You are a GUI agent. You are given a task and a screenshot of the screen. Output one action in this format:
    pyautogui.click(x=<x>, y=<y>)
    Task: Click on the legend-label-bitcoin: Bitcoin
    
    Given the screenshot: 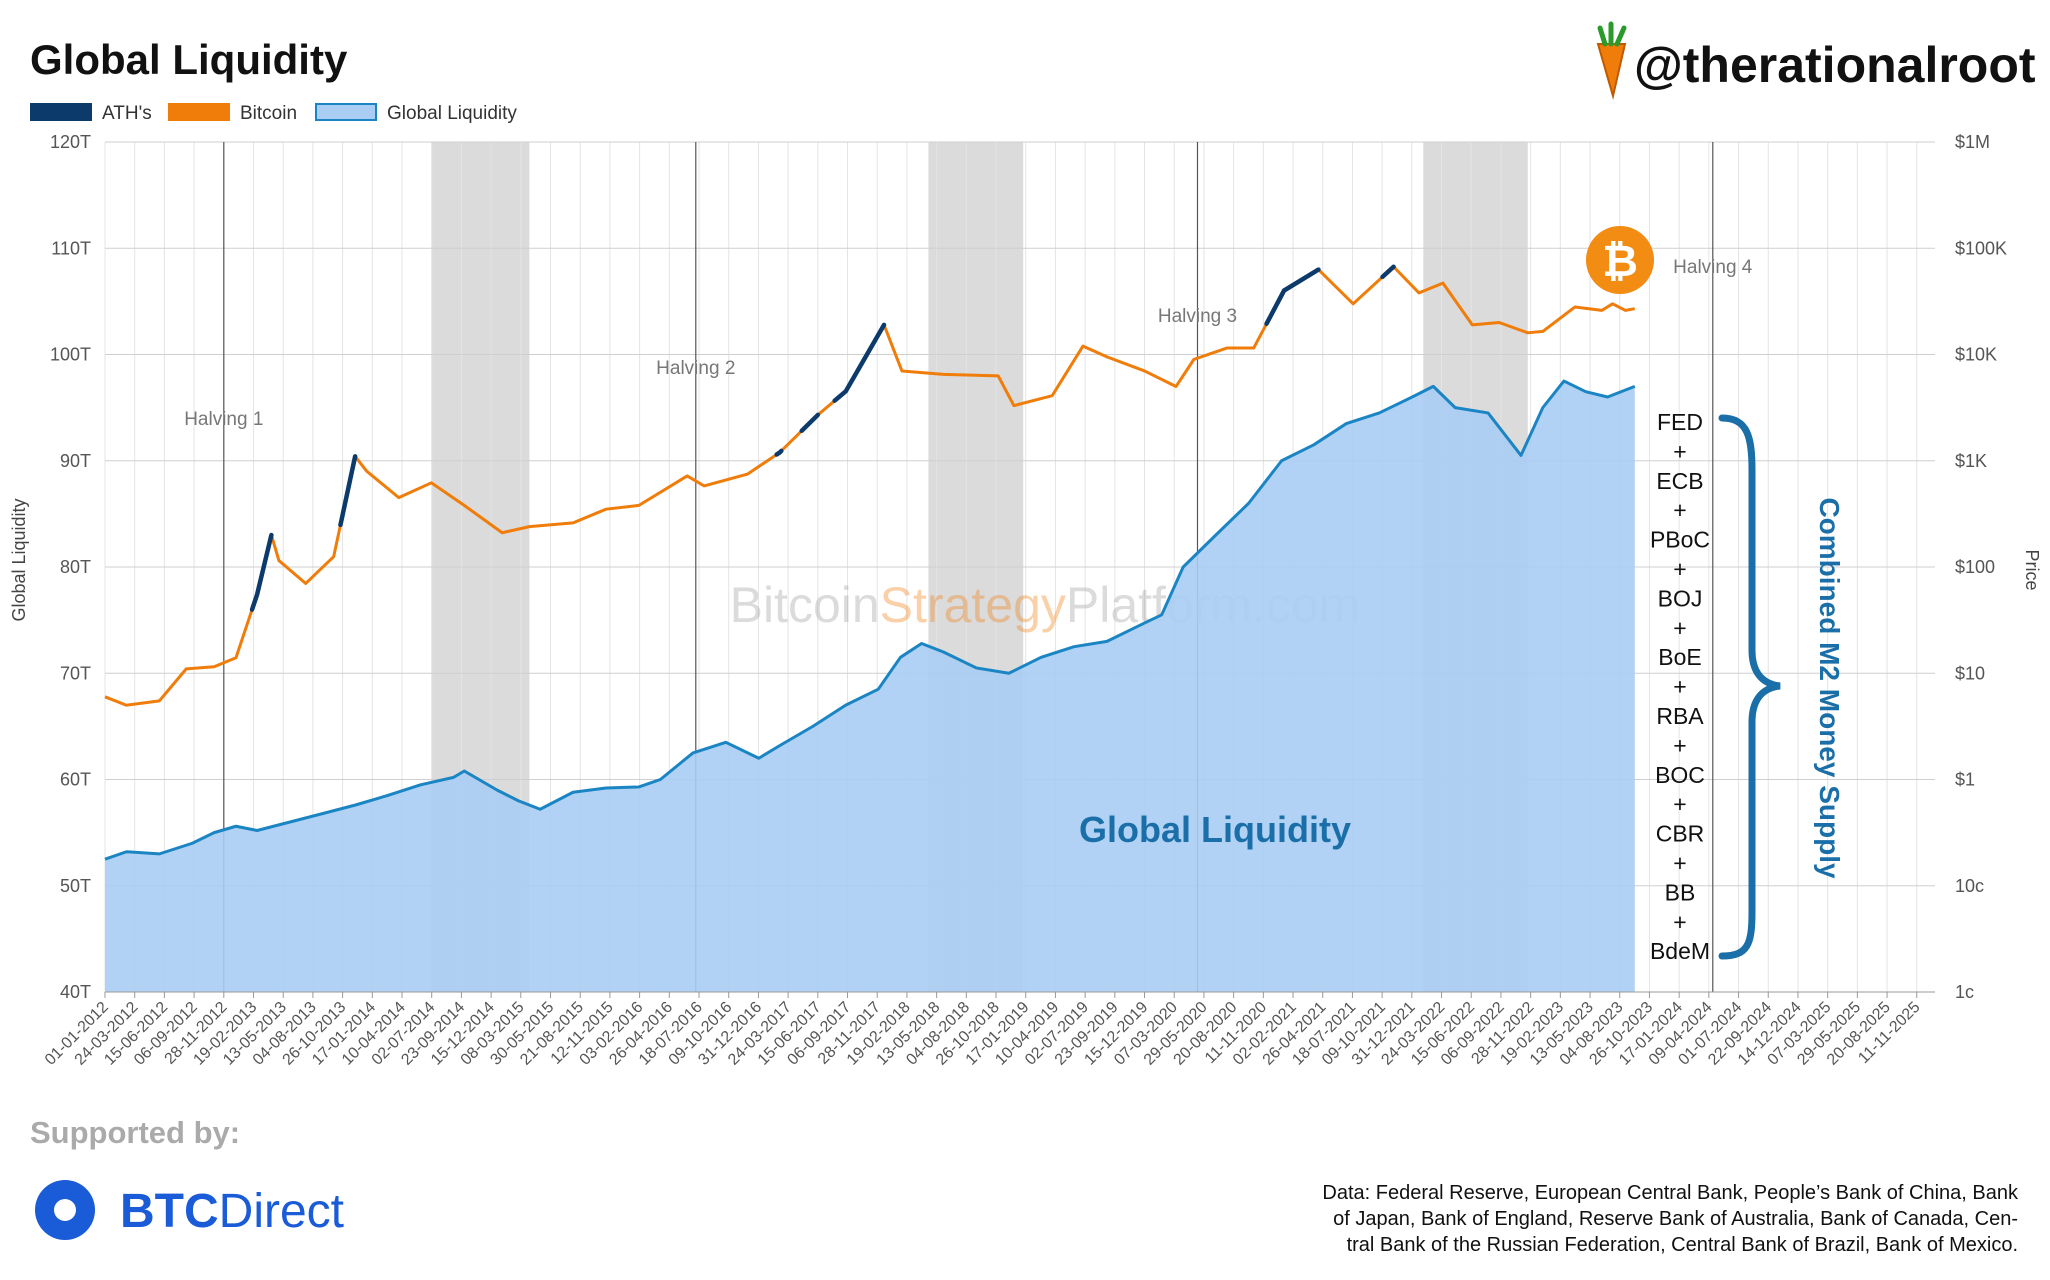 What is the action you would take?
    pyautogui.click(x=268, y=113)
    